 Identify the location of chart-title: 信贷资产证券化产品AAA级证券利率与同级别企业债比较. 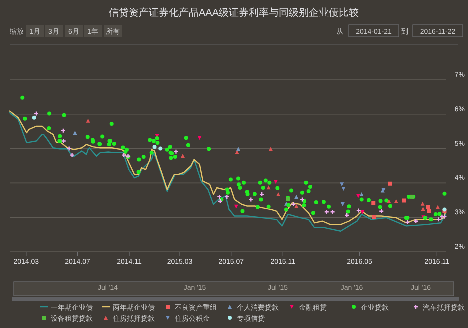
(234, 13).